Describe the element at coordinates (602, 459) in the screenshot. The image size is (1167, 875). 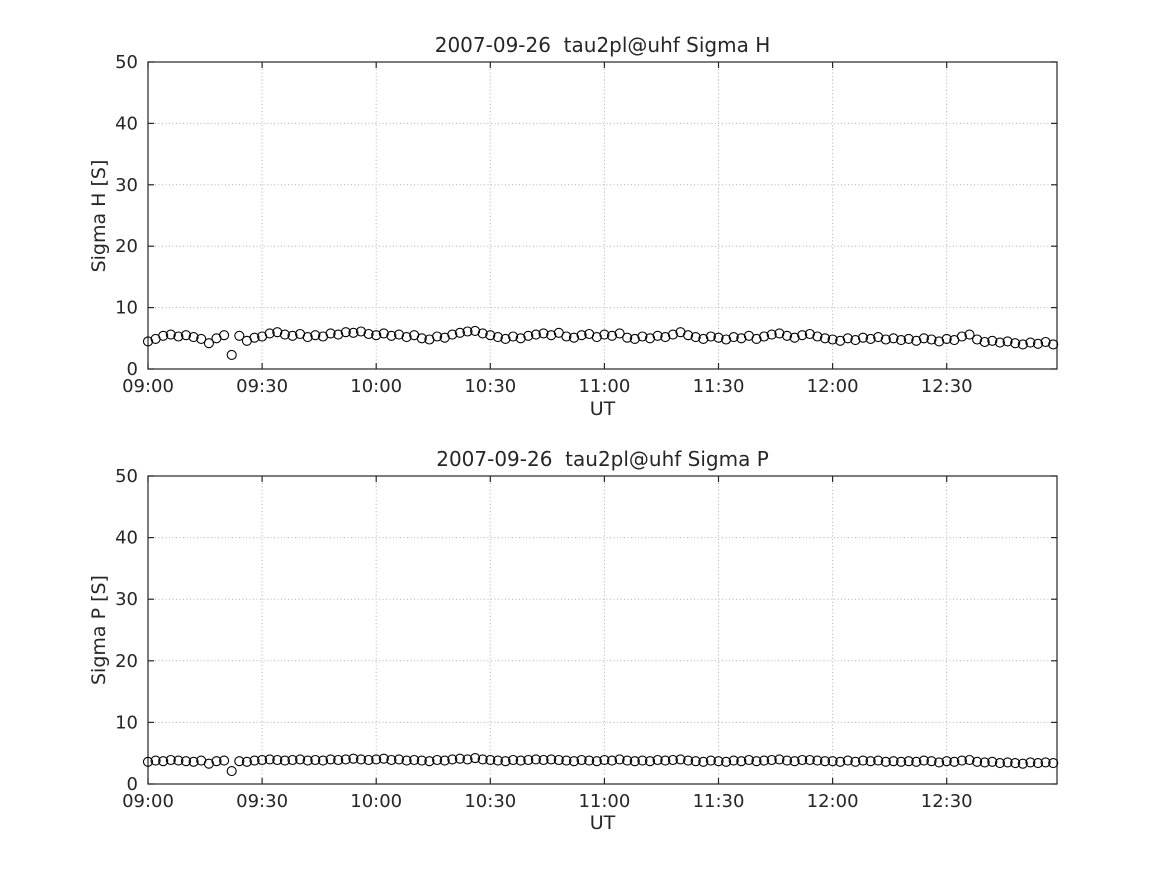
I see `plot-title-sigma-p: 2007-09-26 tau2pl@uhf Sigma P` at that location.